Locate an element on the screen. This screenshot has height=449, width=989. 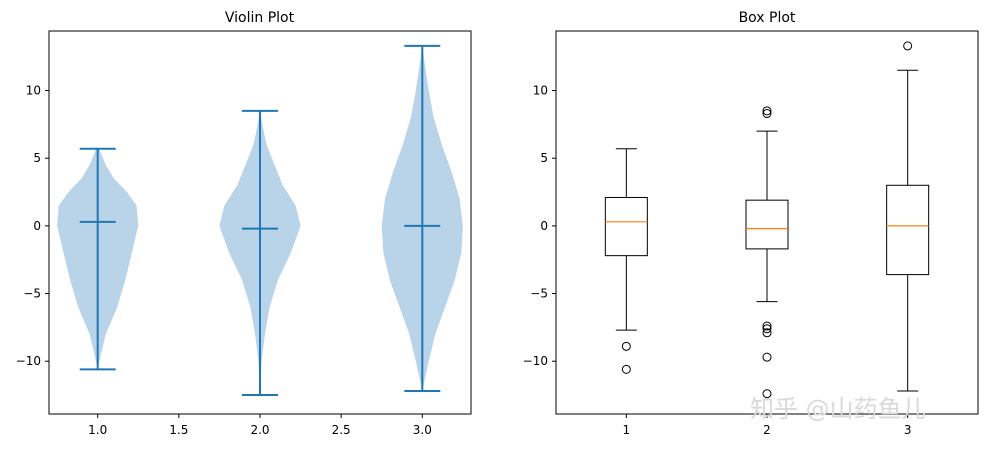
box-y-tick-label-4: 10 is located at coordinates (540, 91).